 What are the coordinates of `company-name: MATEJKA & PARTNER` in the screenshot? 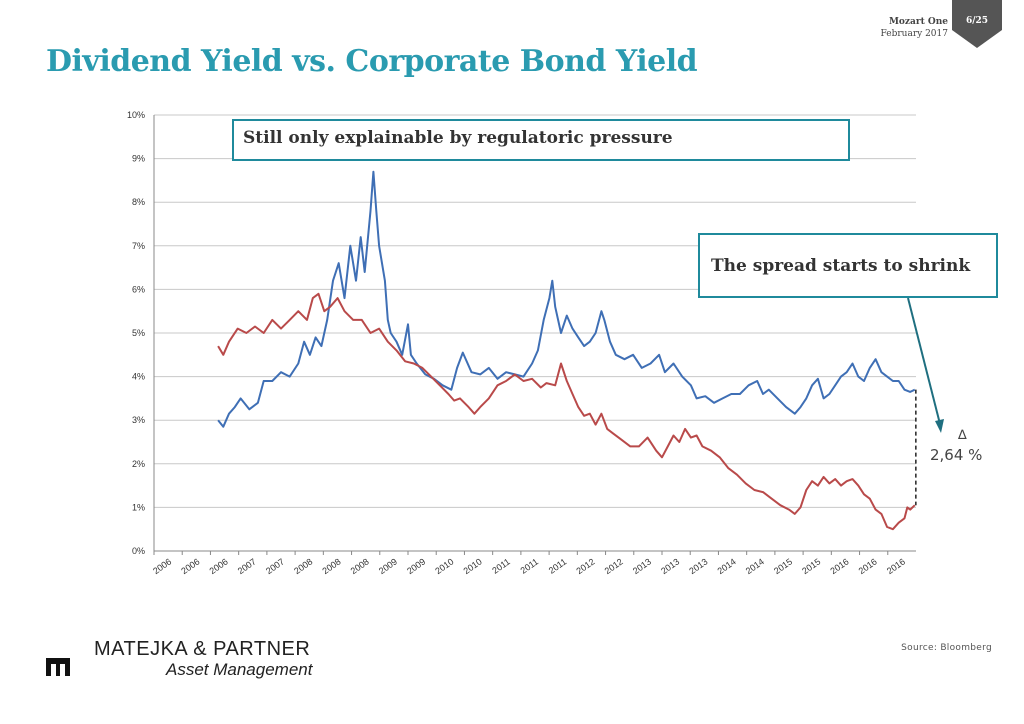 It's located at (202, 649).